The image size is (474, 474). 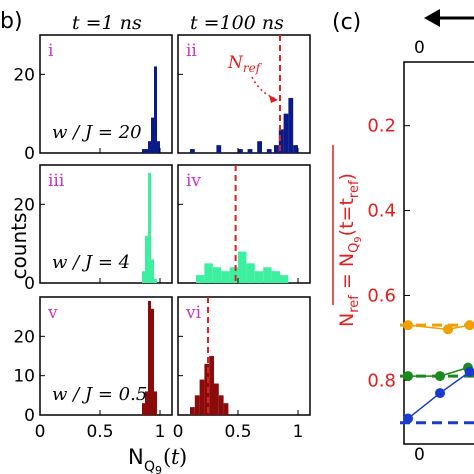 I want to click on col-title-100ns-text: t =100 ns, so click(x=237, y=23).